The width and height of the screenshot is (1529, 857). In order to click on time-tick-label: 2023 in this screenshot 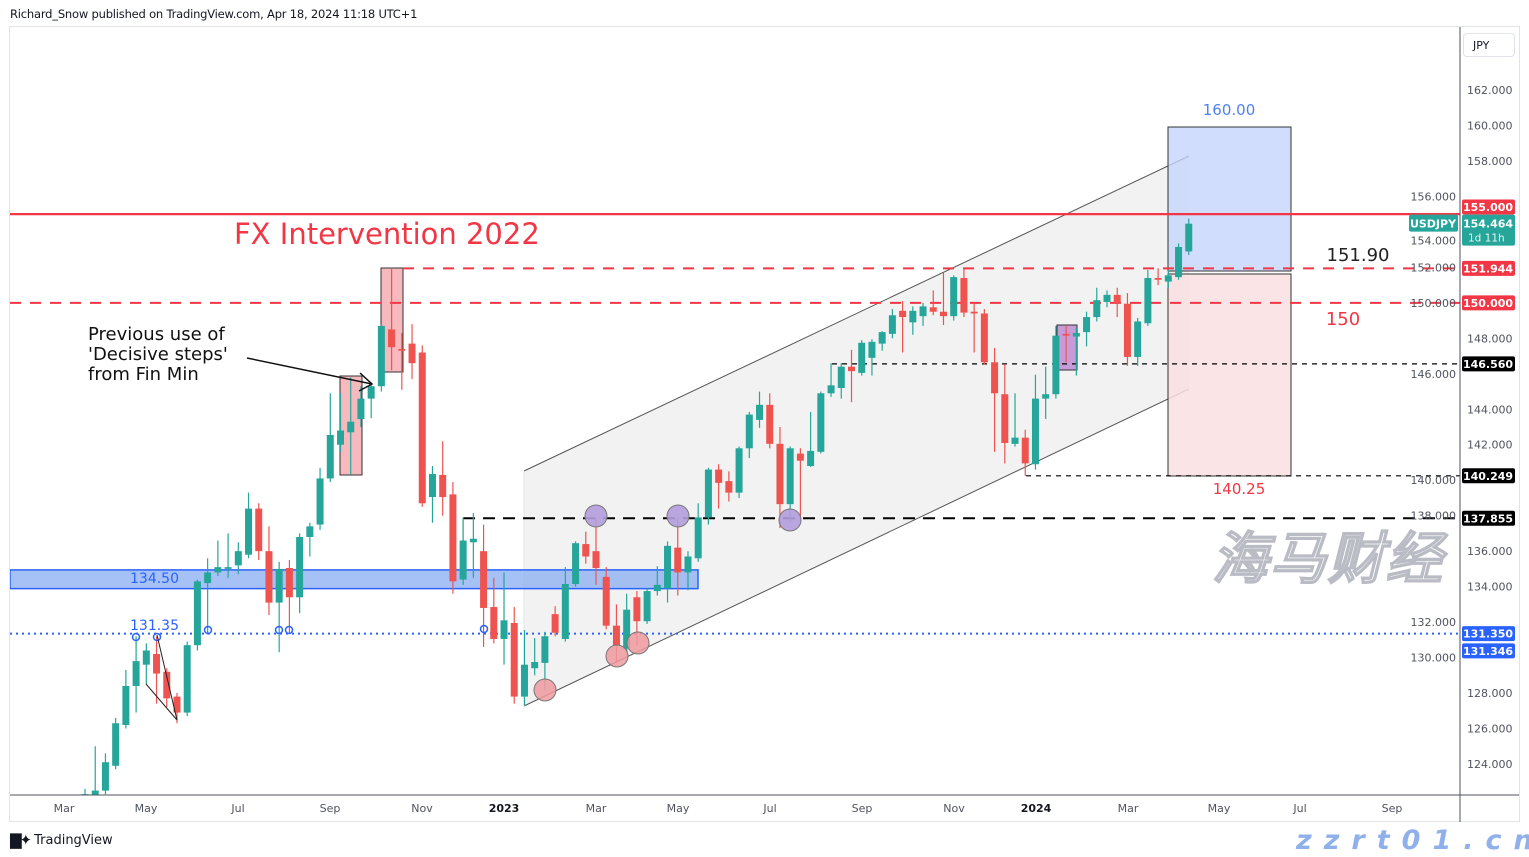, I will do `click(504, 808)`.